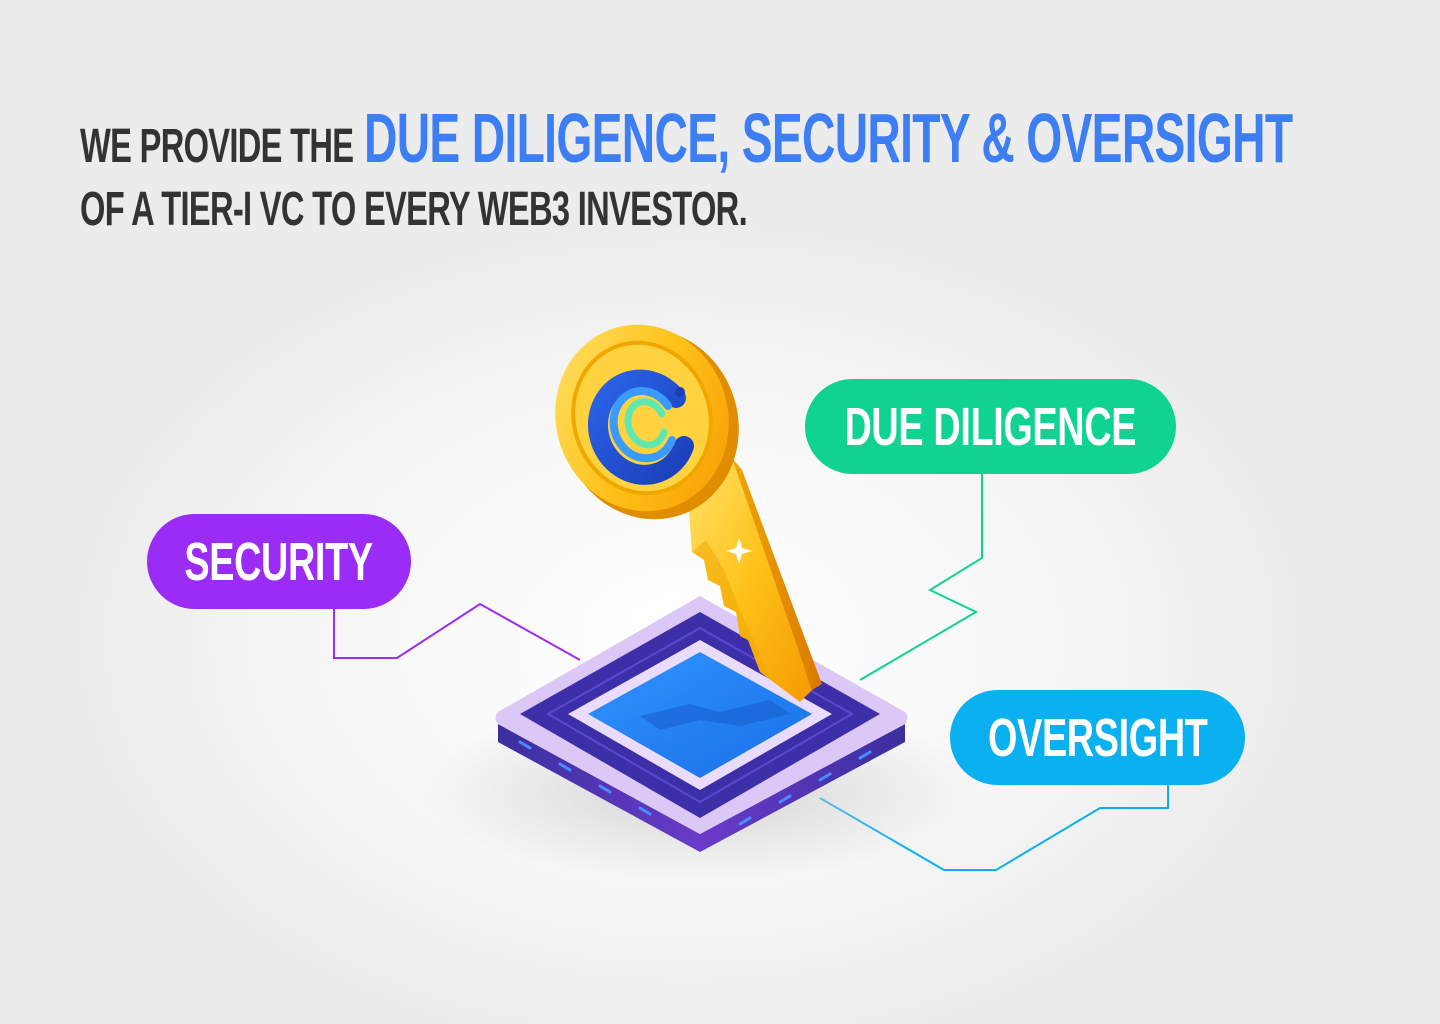 The width and height of the screenshot is (1440, 1024). I want to click on oversight-label: OVERSIGHT, so click(1097, 737).